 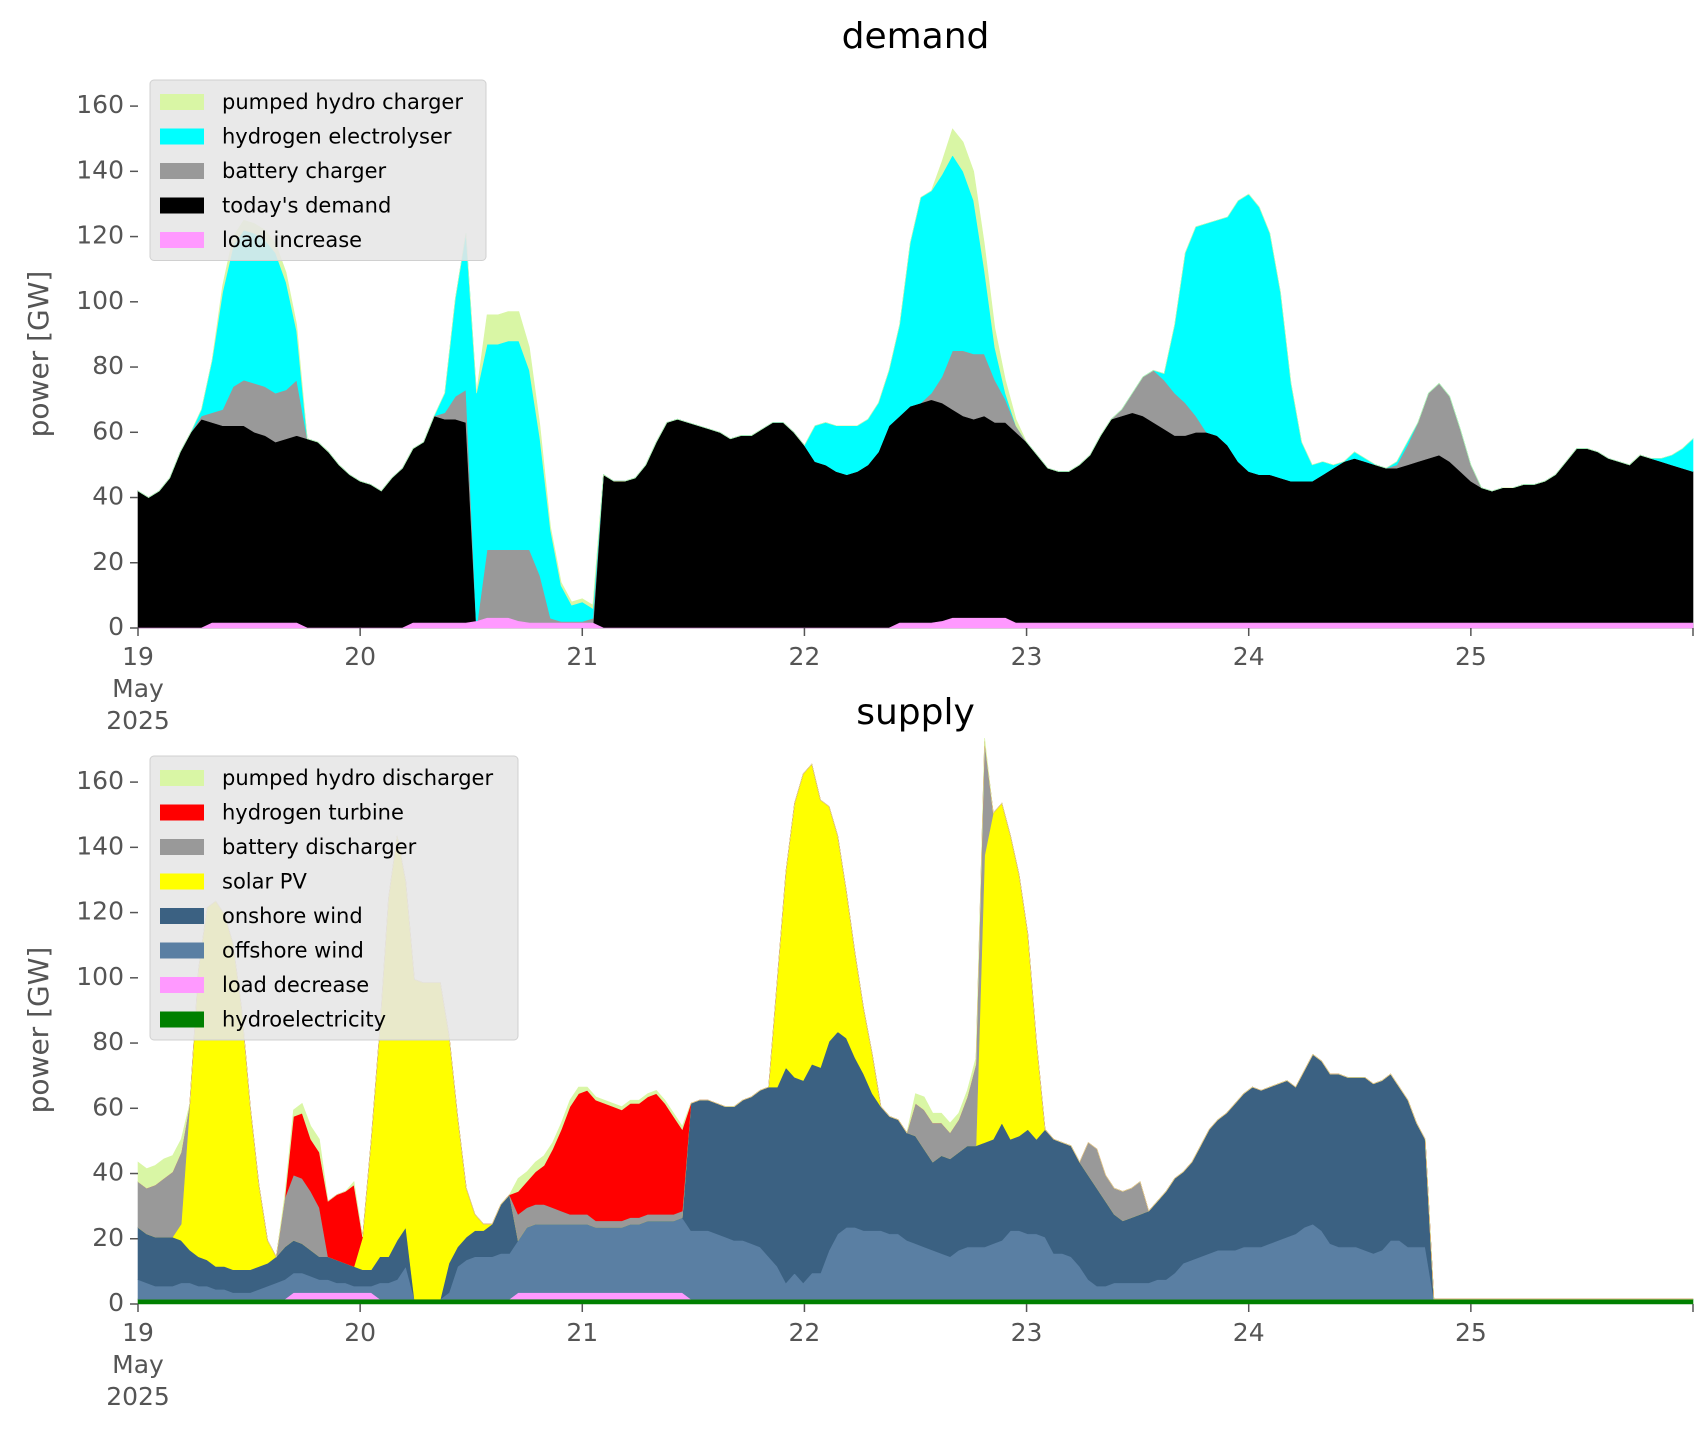 I want to click on legend-label-solar-pv: solar PV, so click(x=264, y=882).